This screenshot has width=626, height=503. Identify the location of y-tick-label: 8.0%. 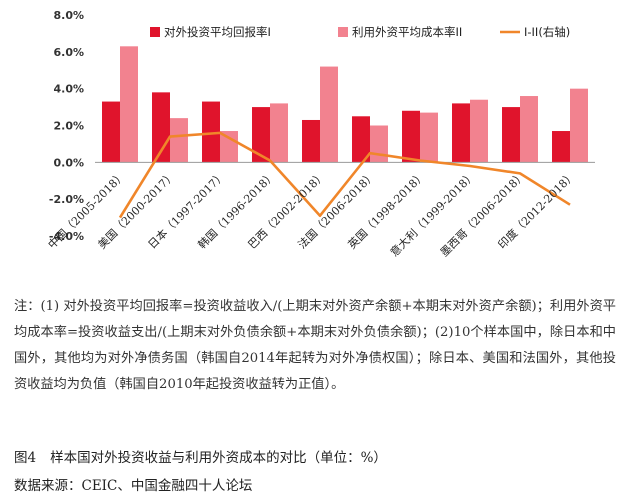
(68, 15).